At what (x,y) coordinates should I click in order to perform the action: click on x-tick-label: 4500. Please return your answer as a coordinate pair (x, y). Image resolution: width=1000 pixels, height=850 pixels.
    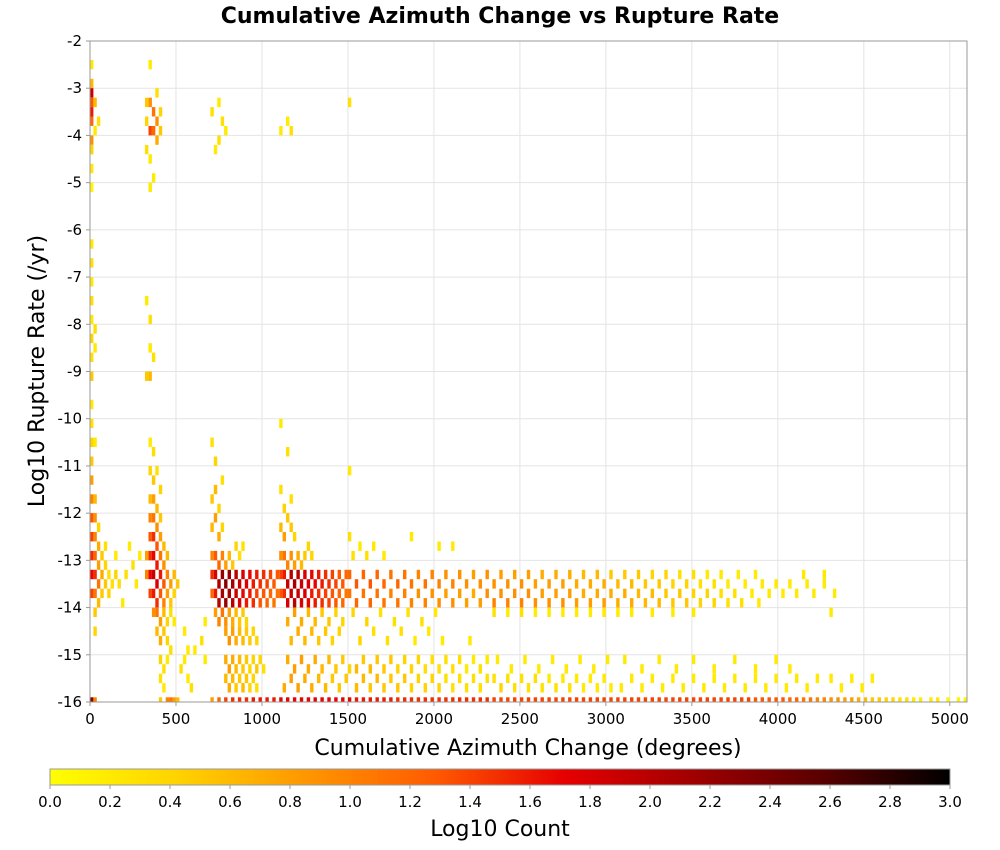
    Looking at the image, I should click on (864, 719).